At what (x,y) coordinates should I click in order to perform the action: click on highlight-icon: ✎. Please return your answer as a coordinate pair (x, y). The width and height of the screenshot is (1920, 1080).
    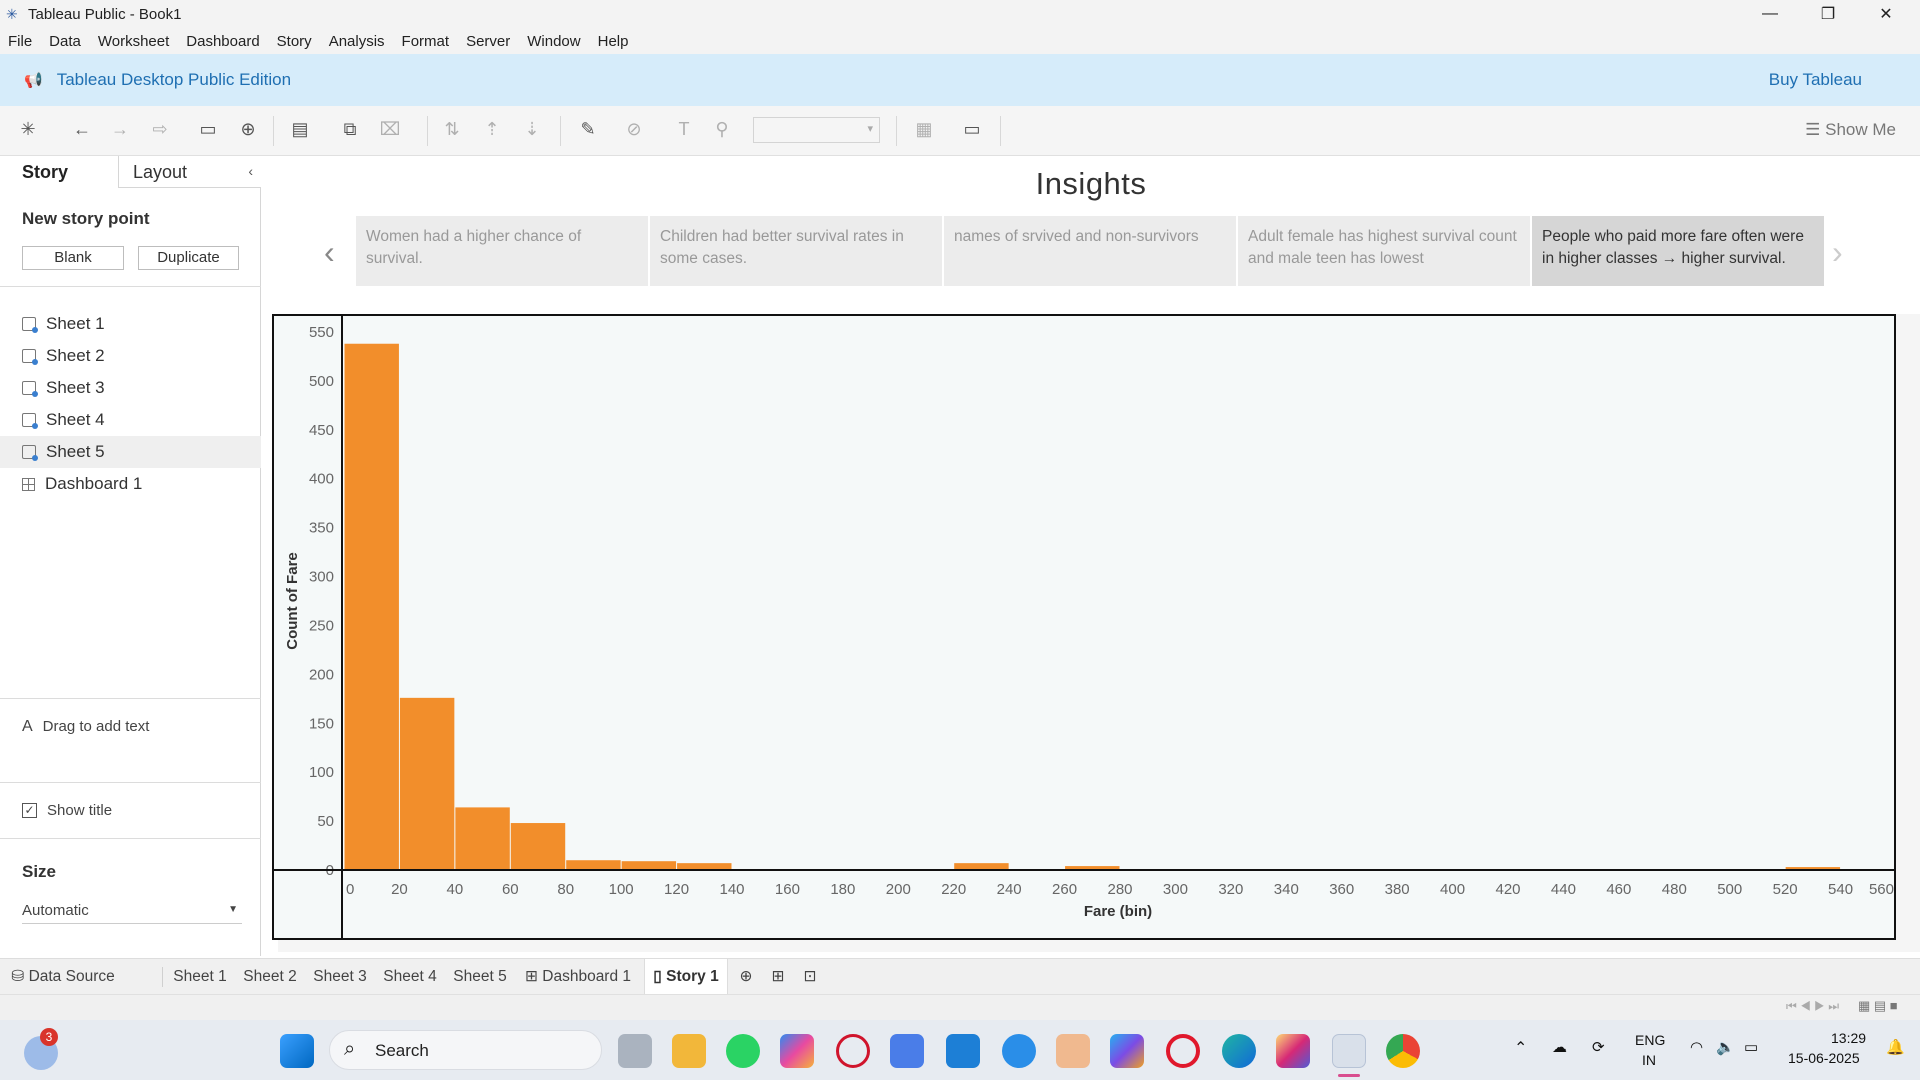
    Looking at the image, I should click on (588, 129).